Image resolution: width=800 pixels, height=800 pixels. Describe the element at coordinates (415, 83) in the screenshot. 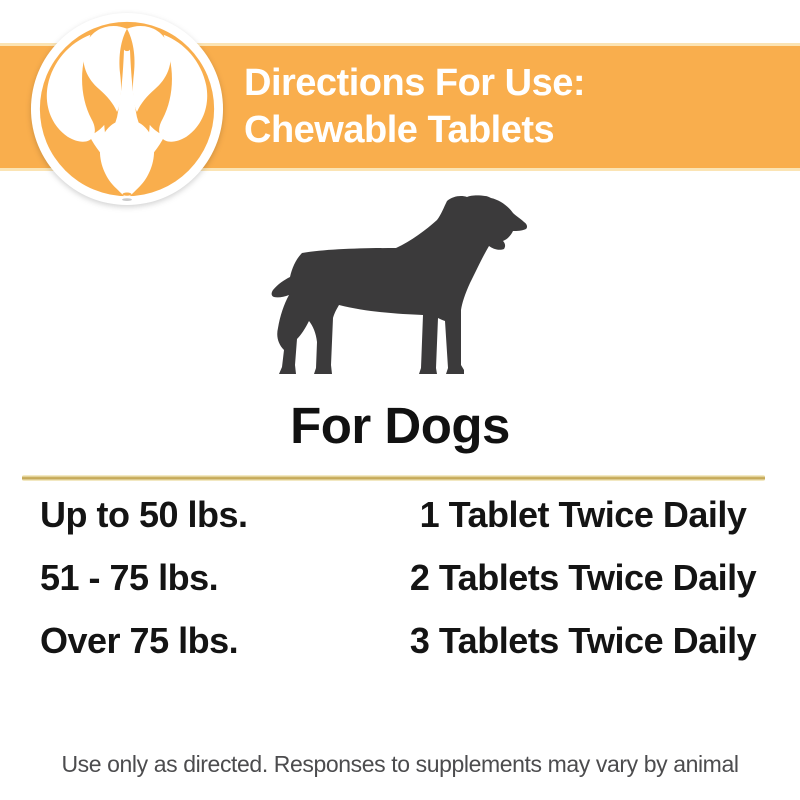

I see `banner-title-line1: Directions For Use:` at that location.